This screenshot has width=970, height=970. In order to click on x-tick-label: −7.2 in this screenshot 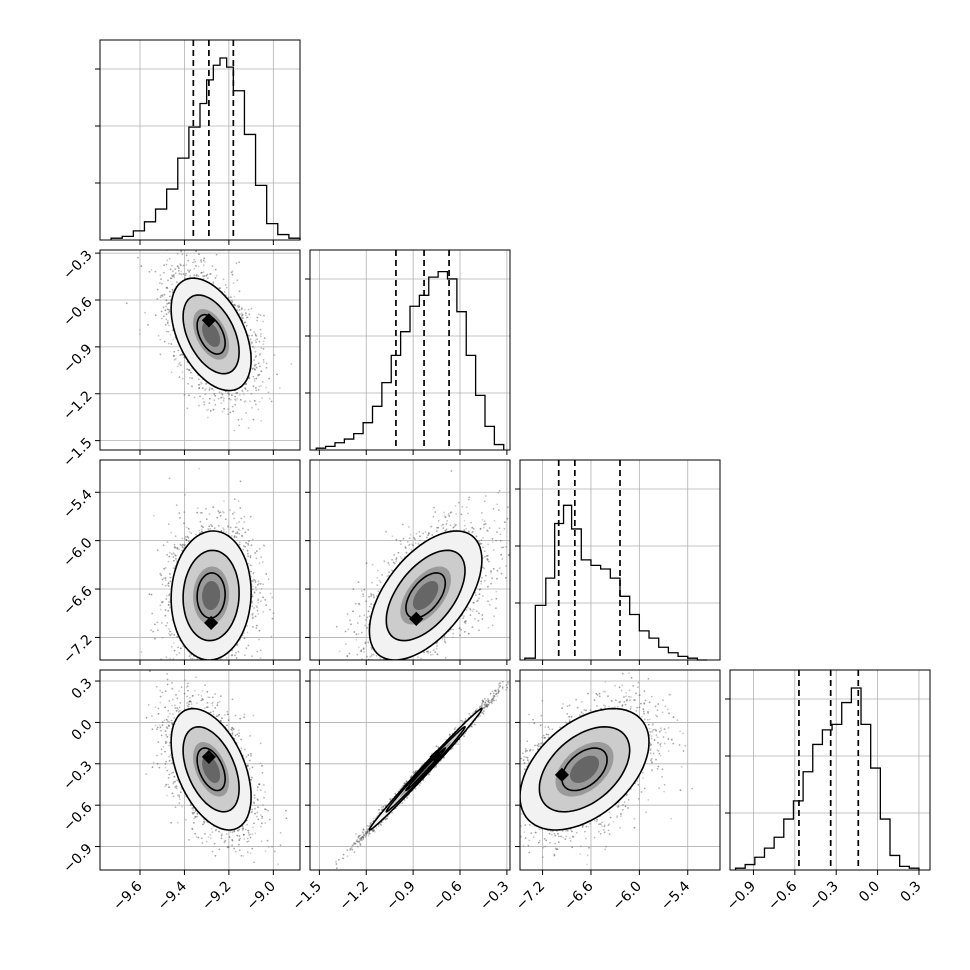, I will do `click(530, 895)`.